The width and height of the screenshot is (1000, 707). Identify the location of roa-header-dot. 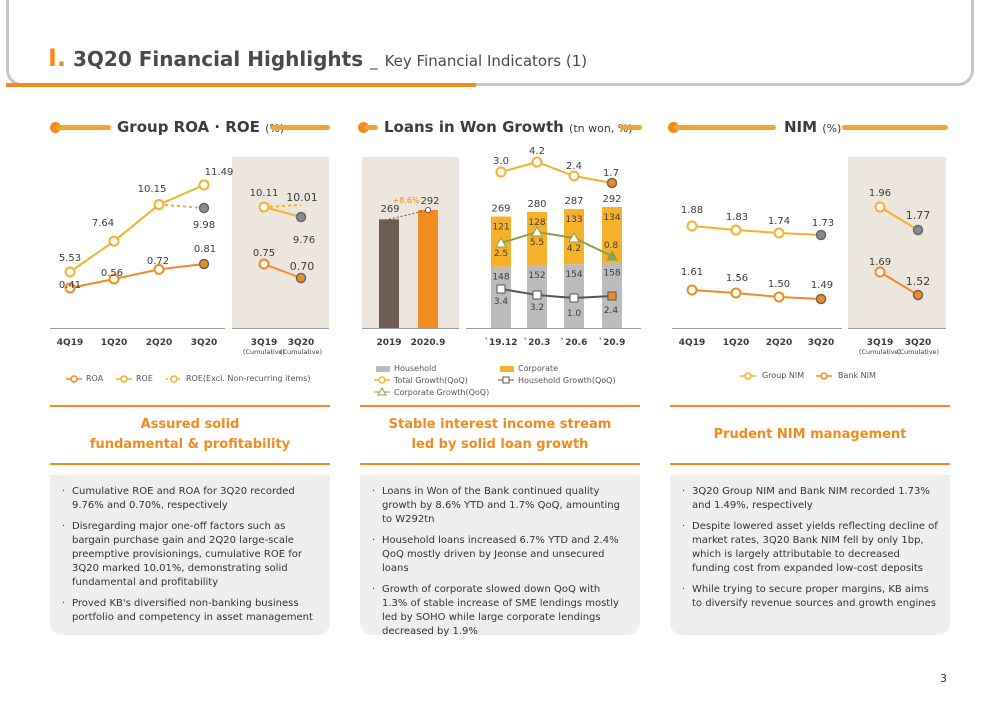
(55, 127).